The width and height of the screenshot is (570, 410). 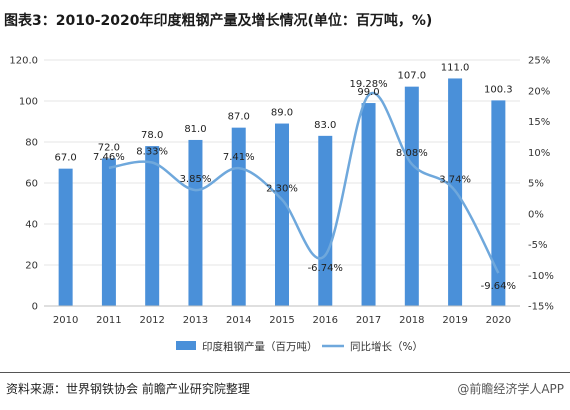 What do you see at coordinates (412, 153) in the screenshot?
I see `line-value-label: 8.08%` at bounding box center [412, 153].